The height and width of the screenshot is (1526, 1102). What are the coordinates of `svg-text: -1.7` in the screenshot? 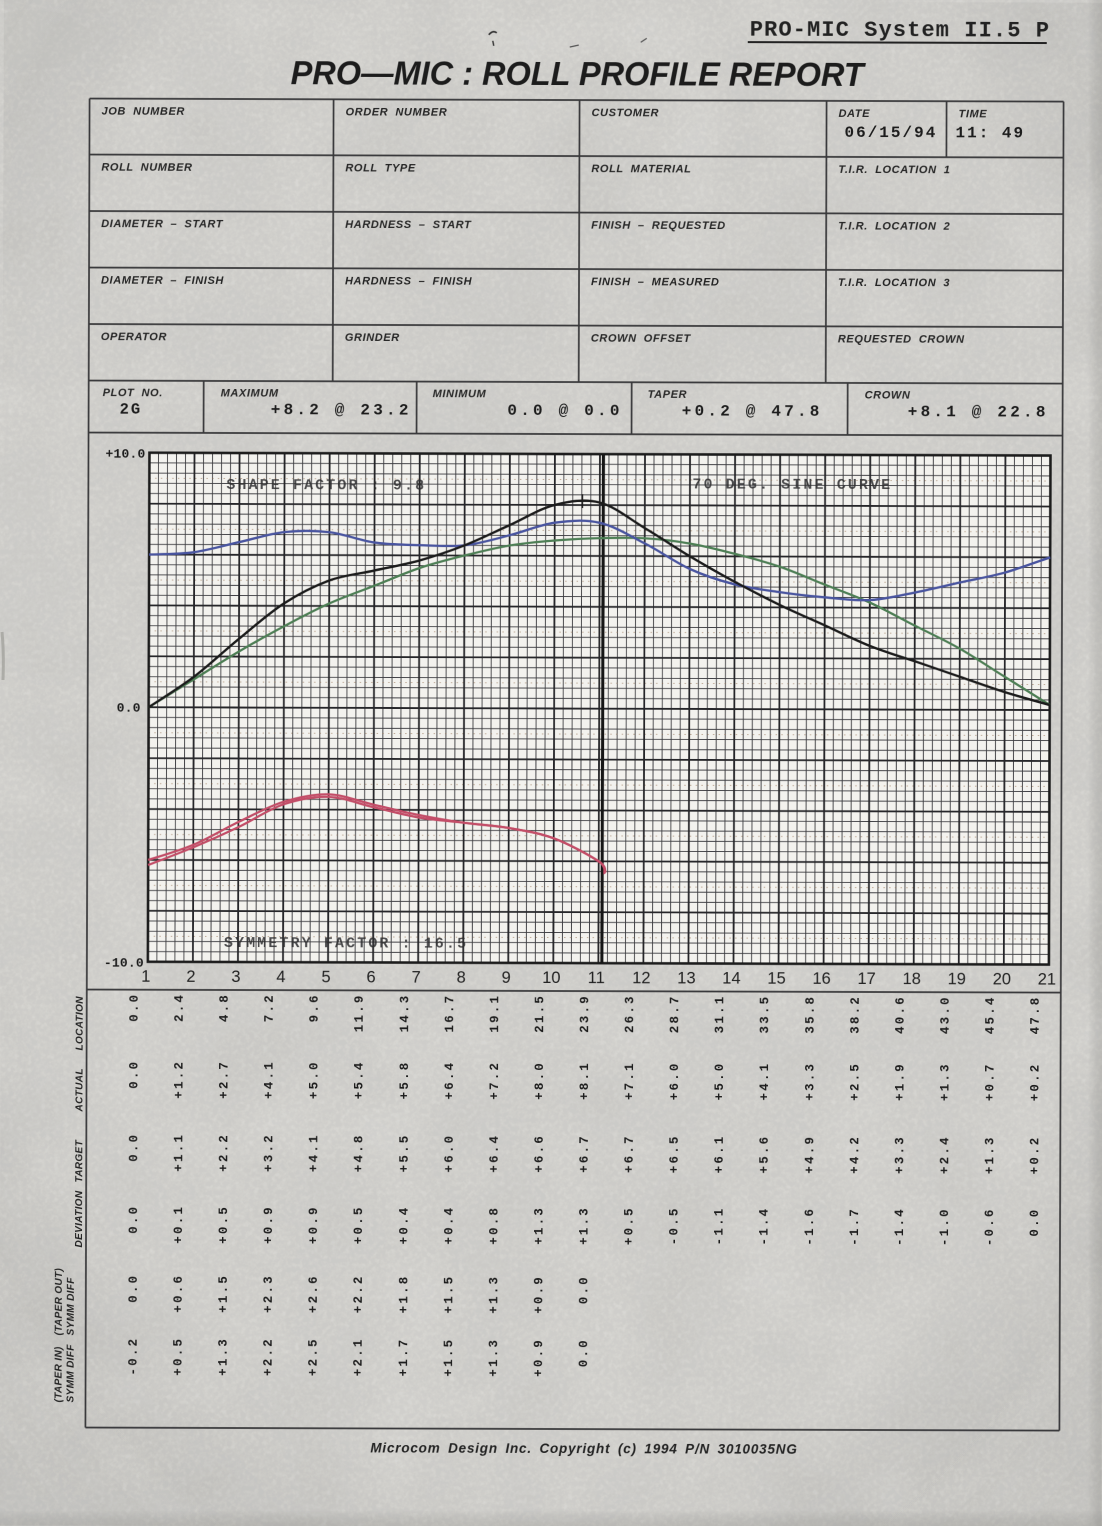 It's located at (855, 1226).